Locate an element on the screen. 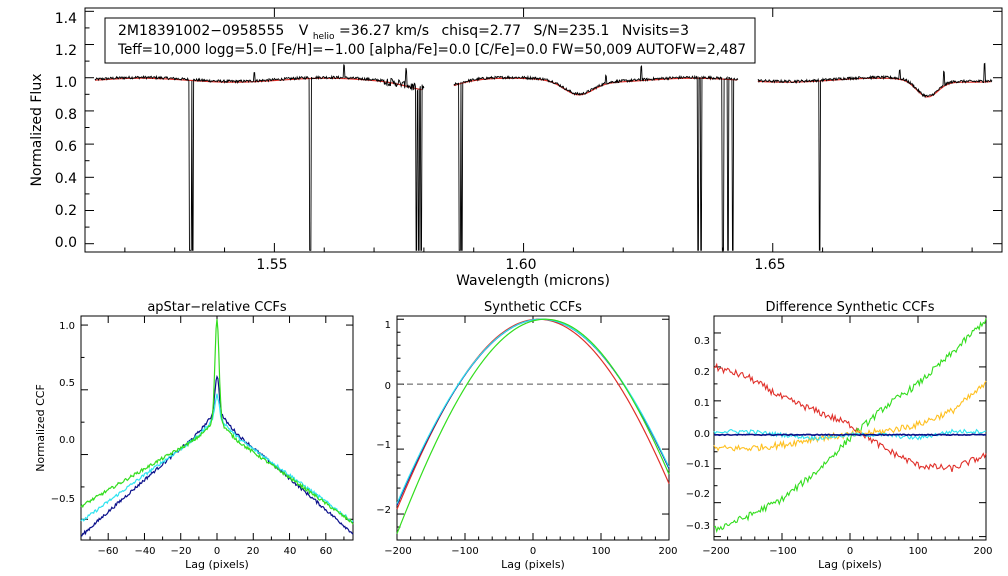 This screenshot has height=576, width=1008. difference-ccf-title: Difference Synthetic CCFs is located at coordinates (849, 307).